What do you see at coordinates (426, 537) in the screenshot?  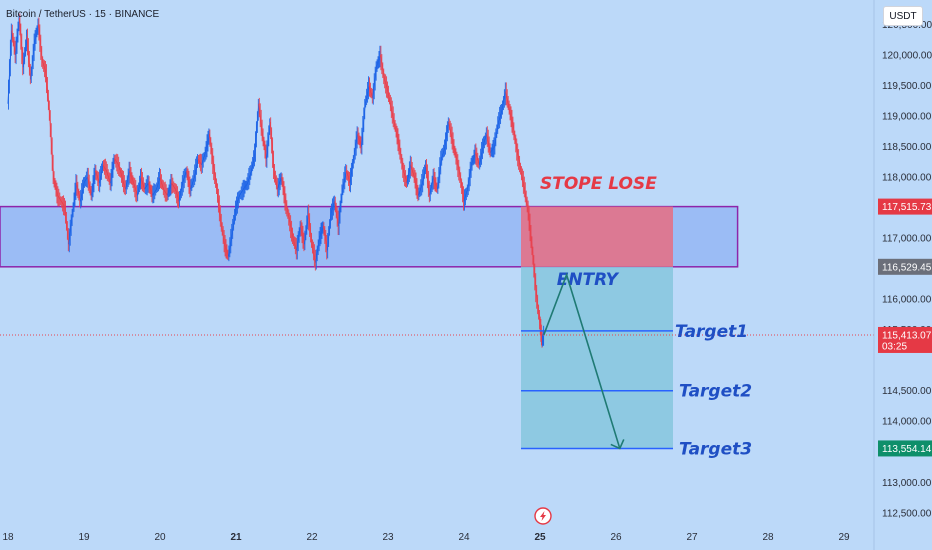 I see `time-axis: 18 19 20 21 22 23 24 25 26 27 28 29` at bounding box center [426, 537].